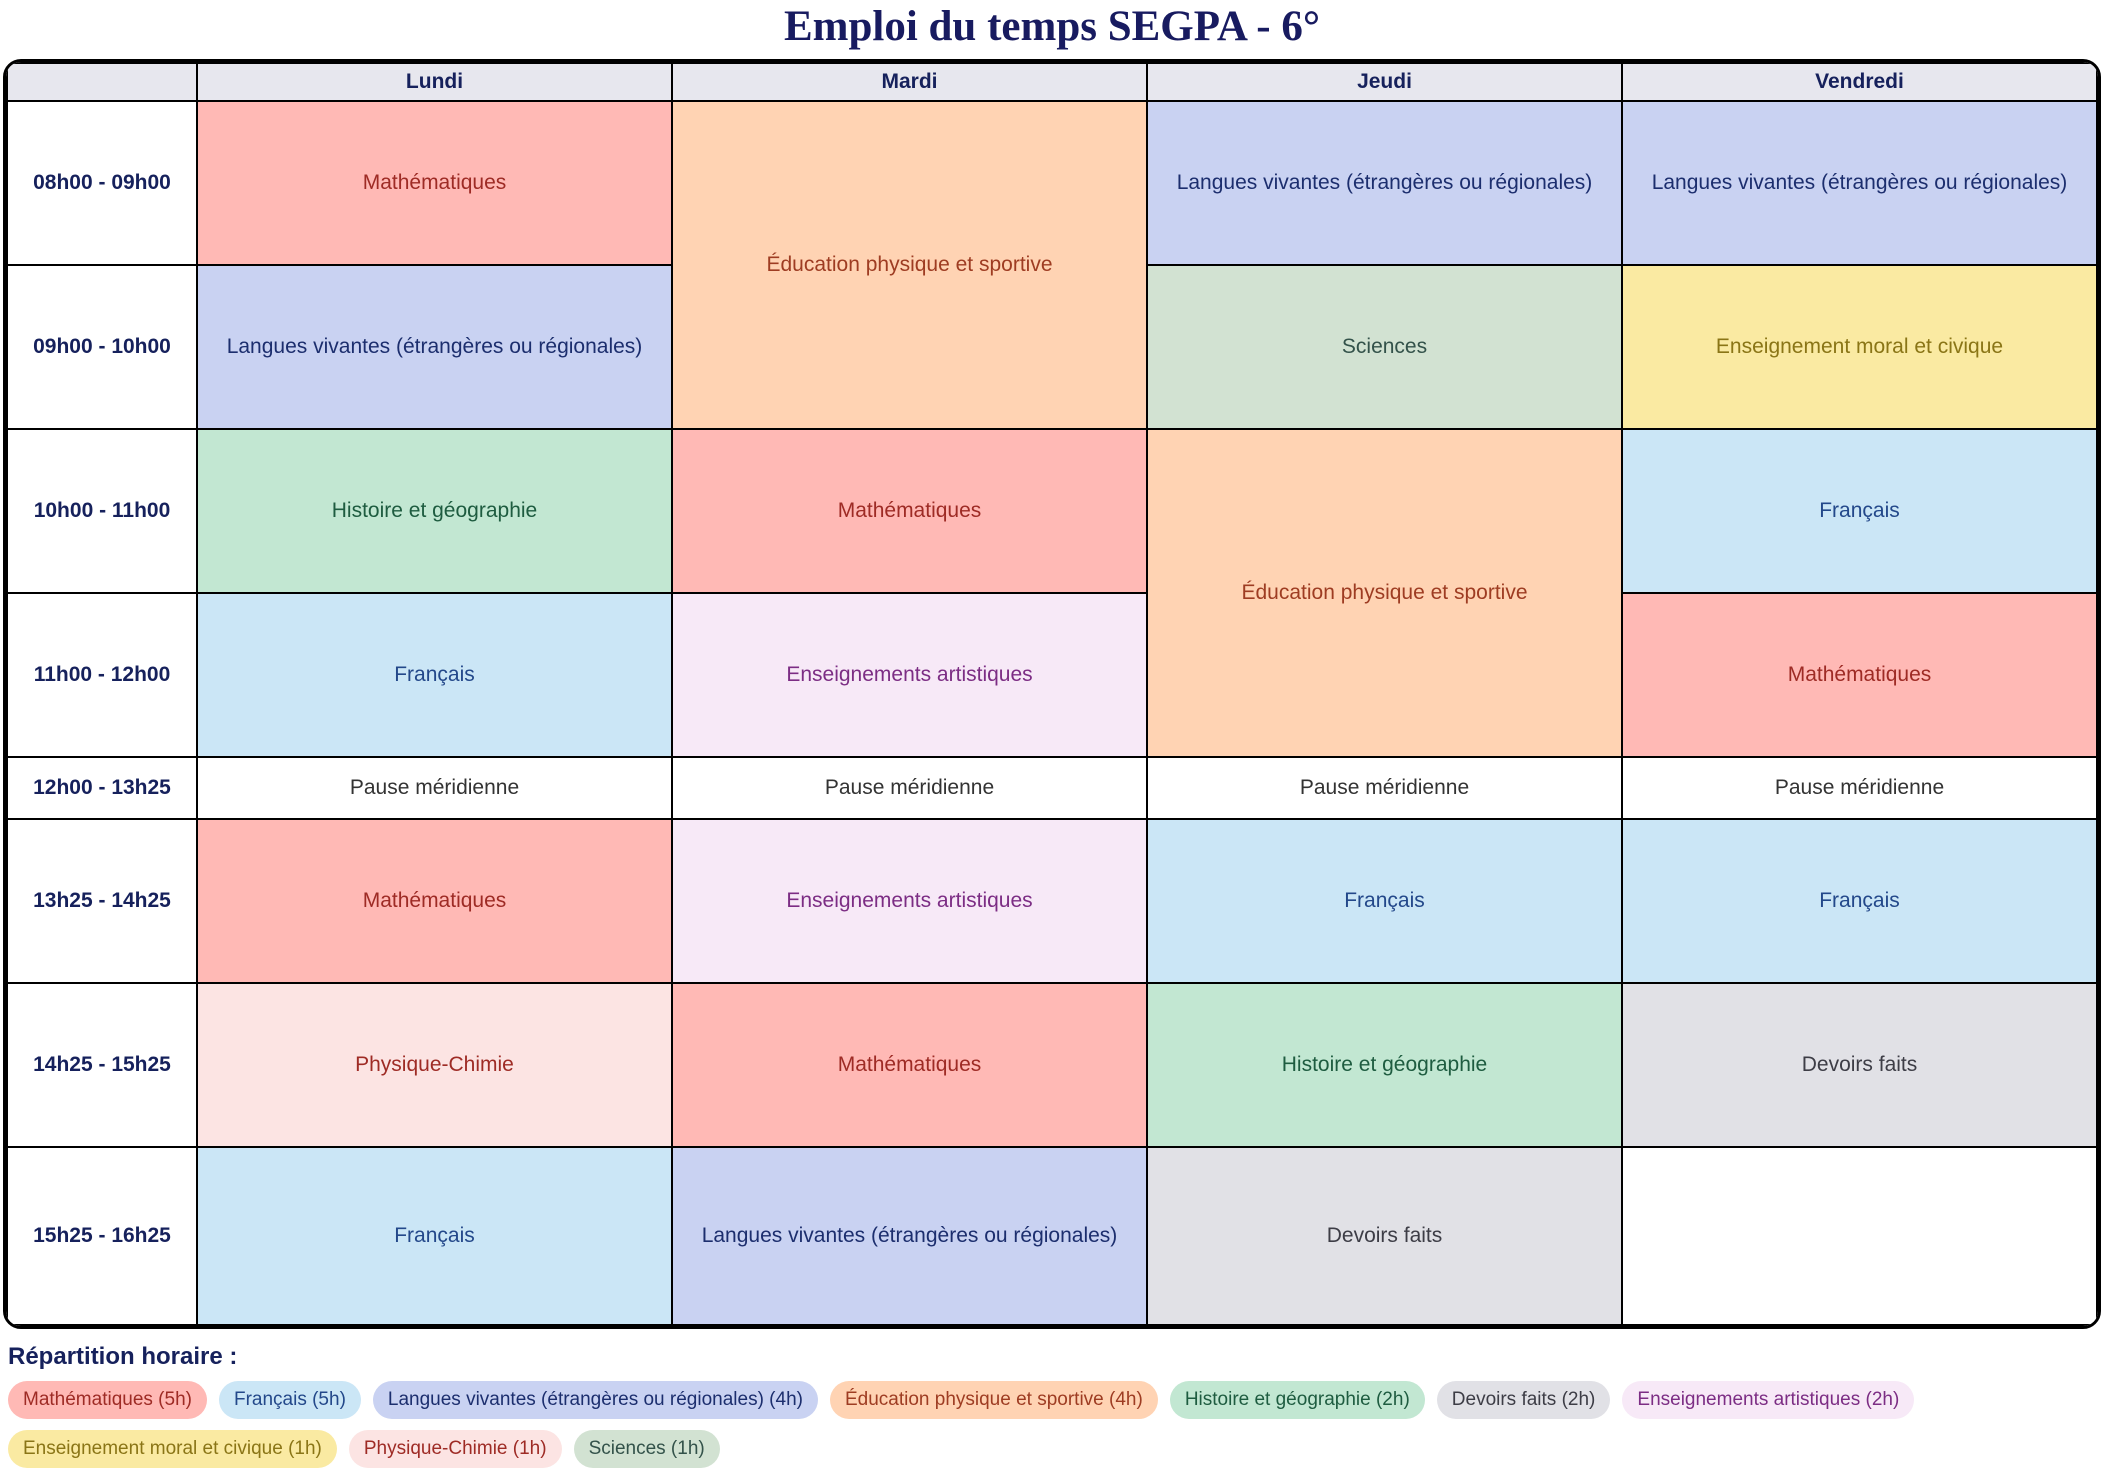 The image size is (2104, 1468). Describe the element at coordinates (1859, 347) in the screenshot. I see `schedule-cell: Enseignement moral et civique` at that location.